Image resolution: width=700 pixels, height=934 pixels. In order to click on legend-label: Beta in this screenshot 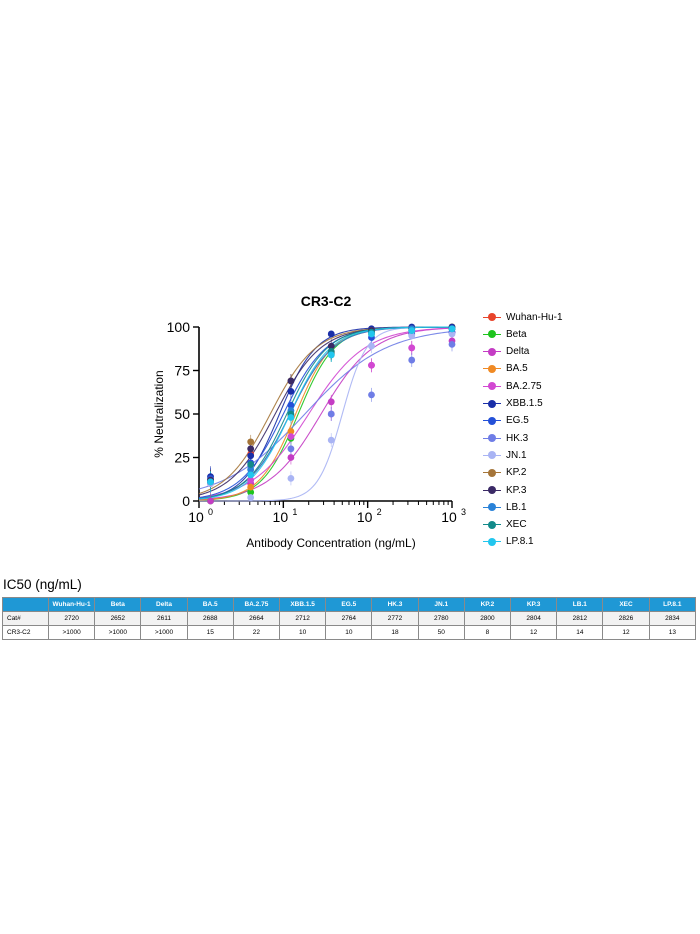, I will do `click(516, 334)`.